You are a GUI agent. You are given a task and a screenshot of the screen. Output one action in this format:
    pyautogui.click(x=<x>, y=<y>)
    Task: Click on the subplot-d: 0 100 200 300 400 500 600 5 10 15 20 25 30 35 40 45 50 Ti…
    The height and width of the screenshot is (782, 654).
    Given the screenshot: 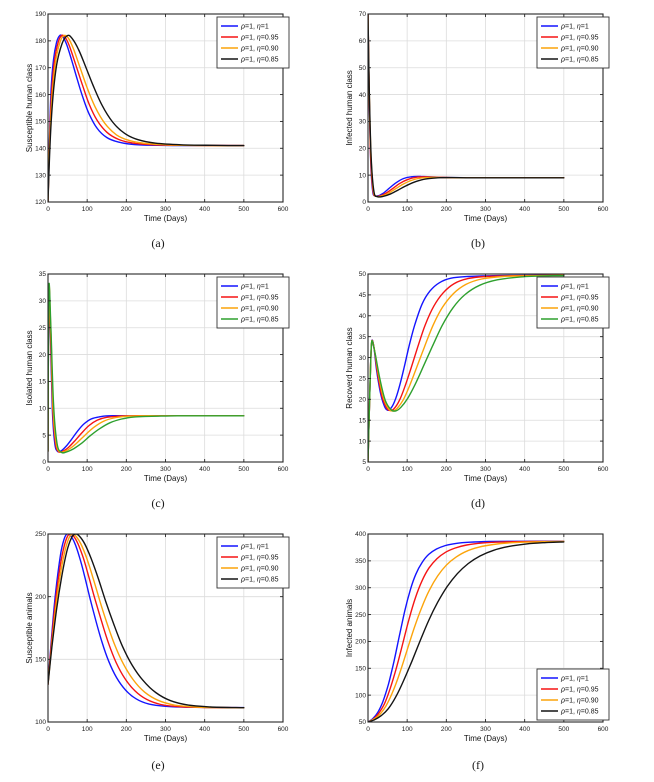 What is the action you would take?
    pyautogui.click(x=494, y=379)
    